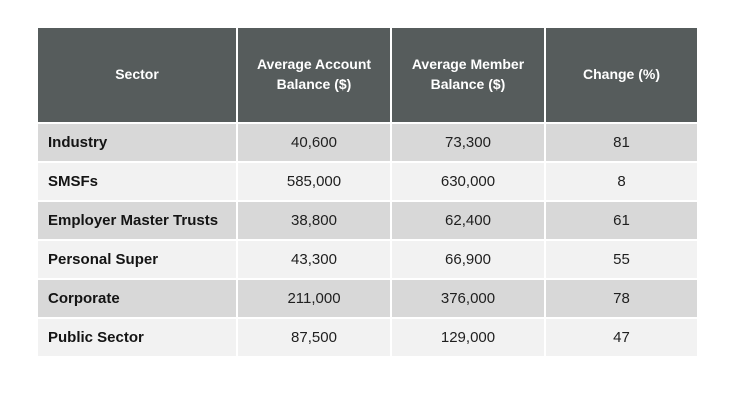 The image size is (740, 417). I want to click on sector-label: Public Sector, so click(137, 337).